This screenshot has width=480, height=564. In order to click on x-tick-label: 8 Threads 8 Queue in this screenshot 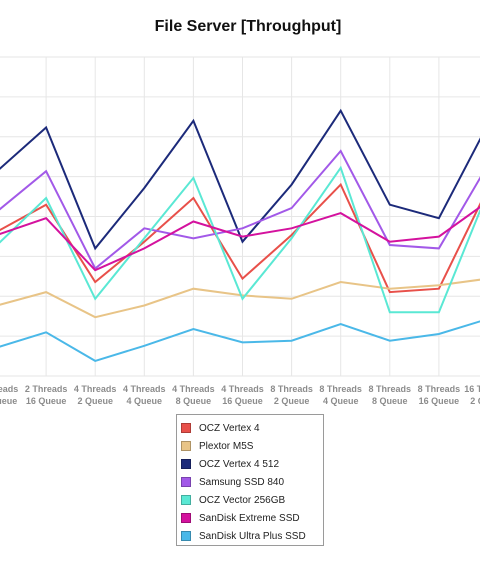, I will do `click(390, 395)`.